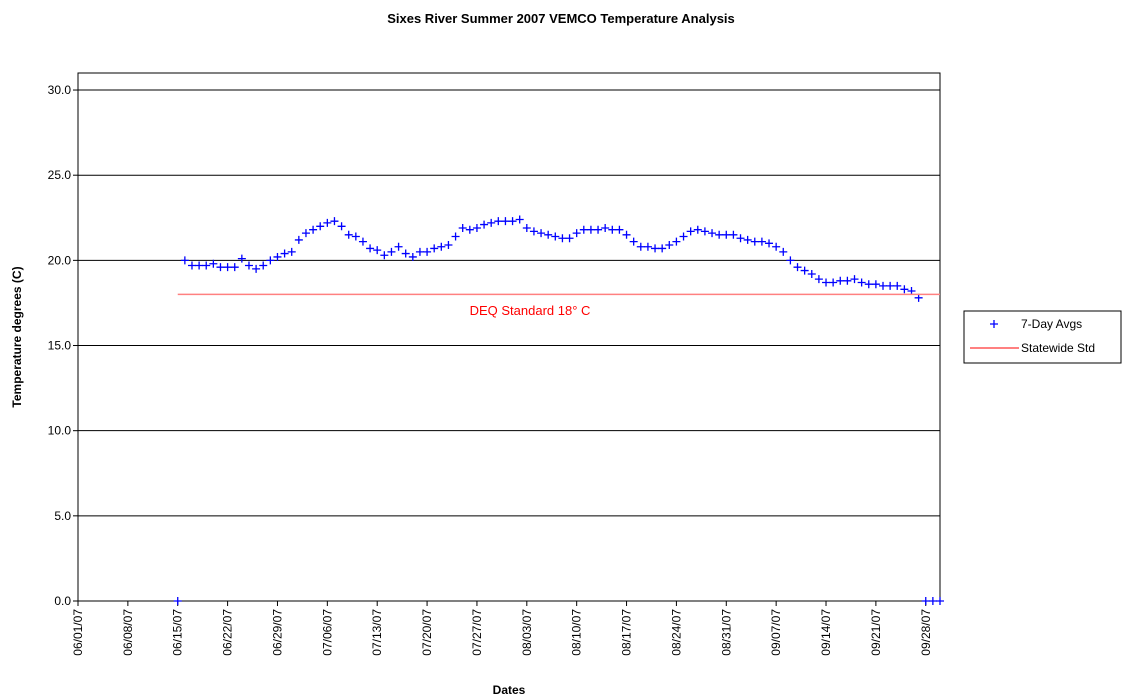 This screenshot has height=698, width=1122. What do you see at coordinates (1058, 348) in the screenshot?
I see `legend-label: Statewide Std` at bounding box center [1058, 348].